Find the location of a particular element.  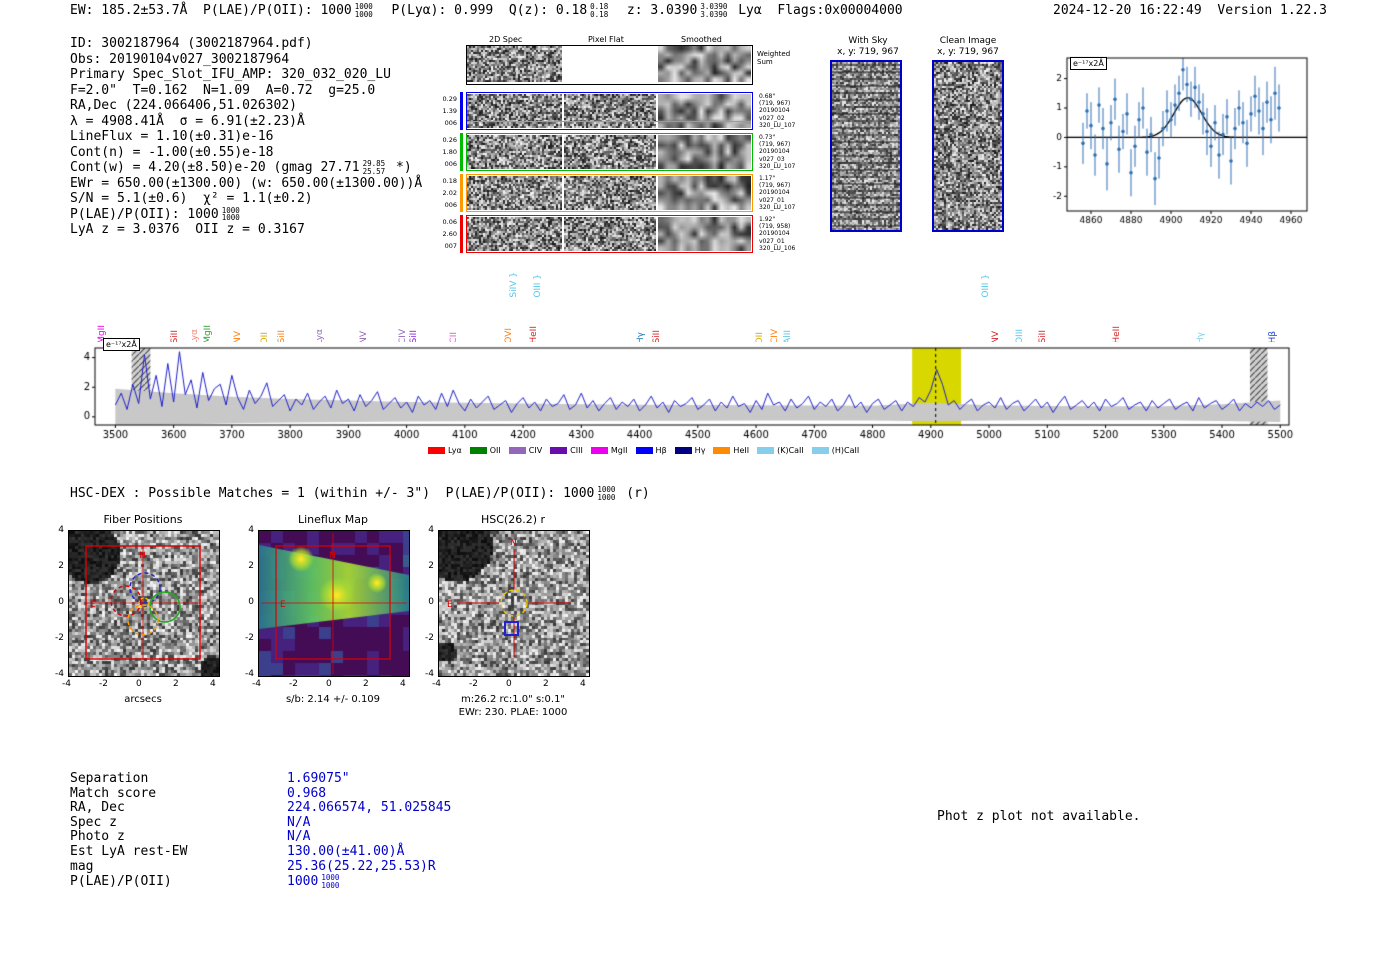

info-line: Cont(n) = -1.00(±0.55)e-18 is located at coordinates (246, 153).